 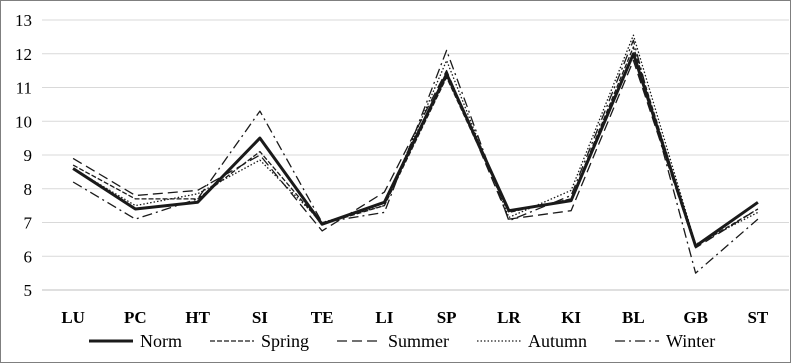 What do you see at coordinates (260, 317) in the screenshot?
I see `x-tick-label: SI` at bounding box center [260, 317].